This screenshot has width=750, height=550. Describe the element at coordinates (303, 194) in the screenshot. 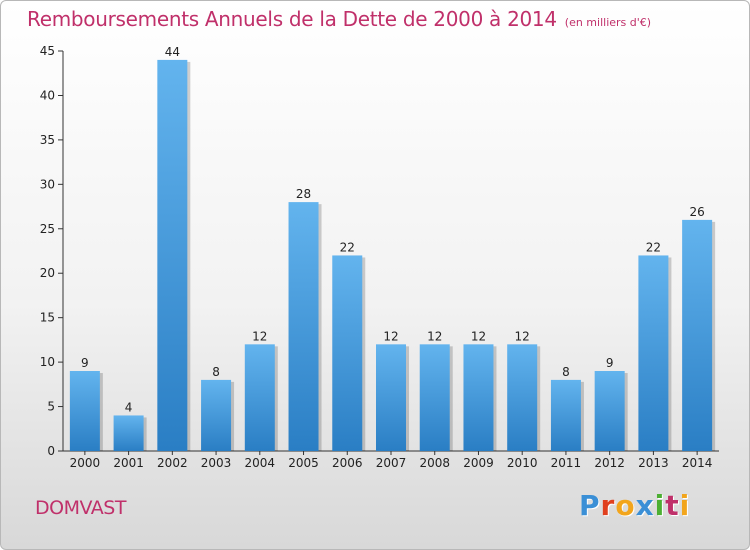

I see `bar-value-label: 28` at that location.